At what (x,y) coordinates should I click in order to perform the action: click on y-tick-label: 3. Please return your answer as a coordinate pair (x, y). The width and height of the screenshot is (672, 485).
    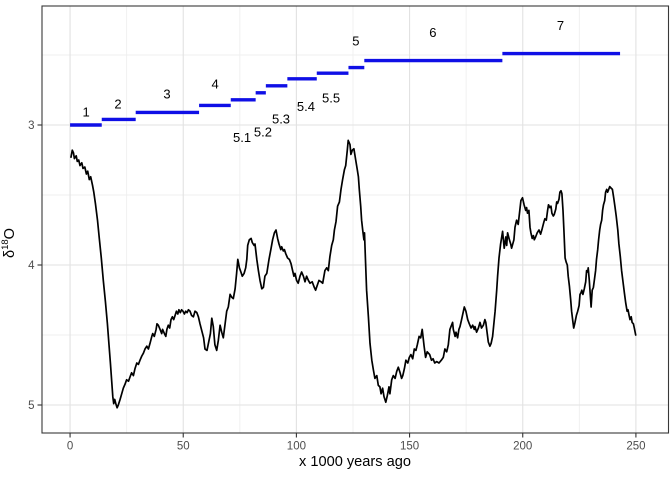
    Looking at the image, I should click on (31, 126).